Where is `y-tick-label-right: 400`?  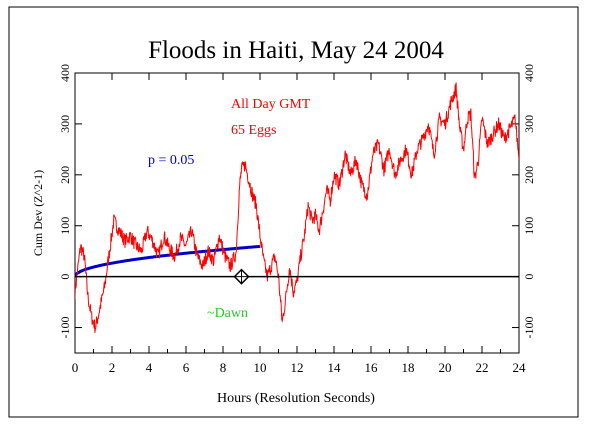 y-tick-label-right: 400 is located at coordinates (529, 73).